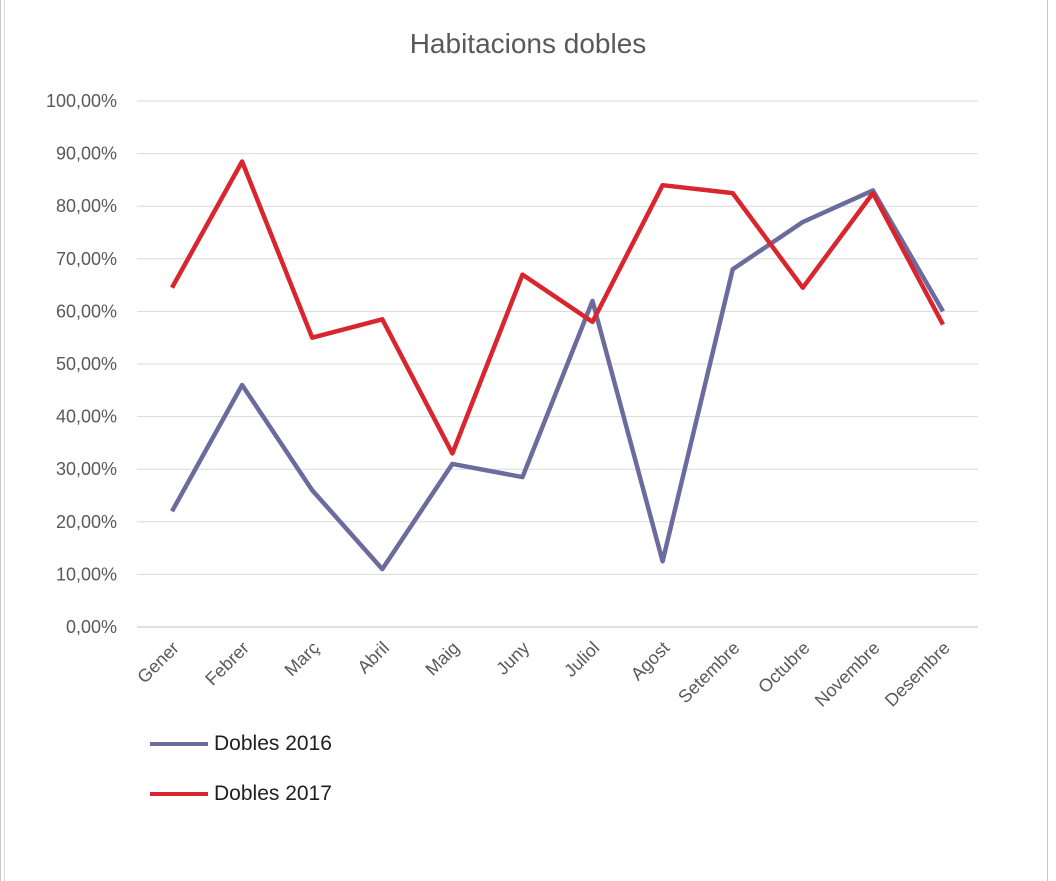 This screenshot has width=1056, height=881. Describe the element at coordinates (783, 667) in the screenshot. I see `x-tick-label: Octubre` at that location.